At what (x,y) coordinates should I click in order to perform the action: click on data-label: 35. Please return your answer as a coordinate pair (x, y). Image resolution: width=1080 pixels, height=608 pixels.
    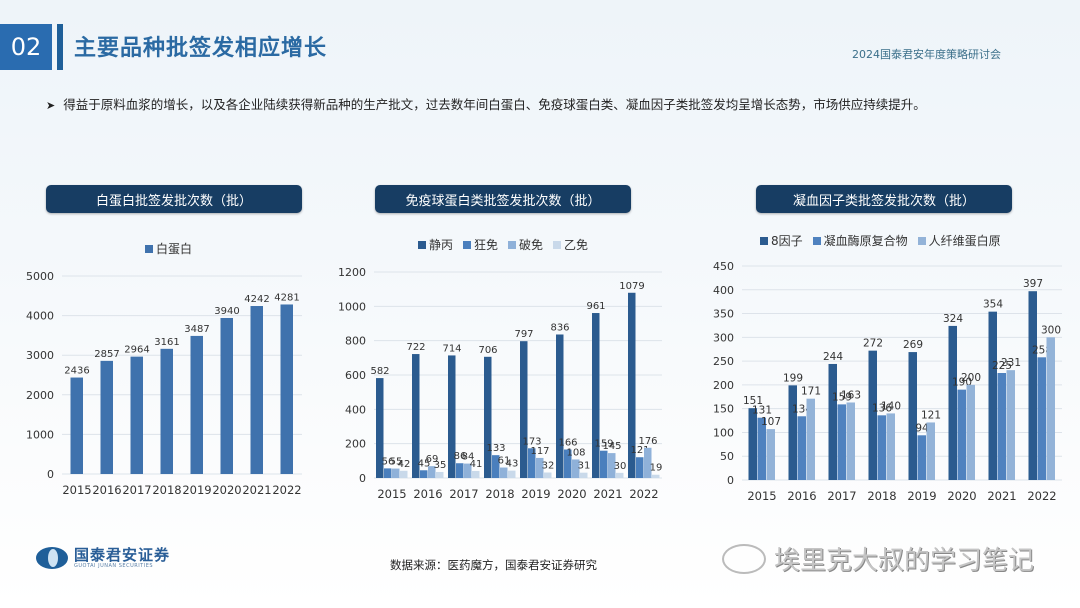
    Looking at the image, I should click on (440, 465).